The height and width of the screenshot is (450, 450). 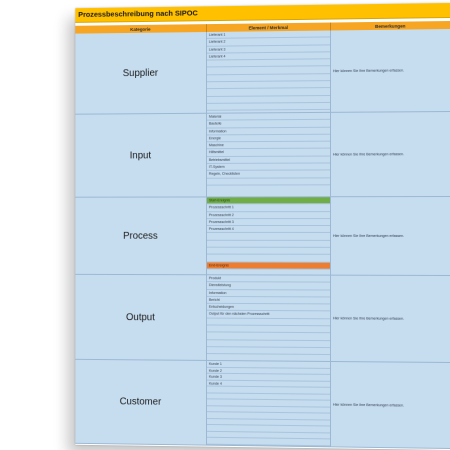 What do you see at coordinates (268, 222) in the screenshot?
I see `element-cell: Prozessschritt 3` at bounding box center [268, 222].